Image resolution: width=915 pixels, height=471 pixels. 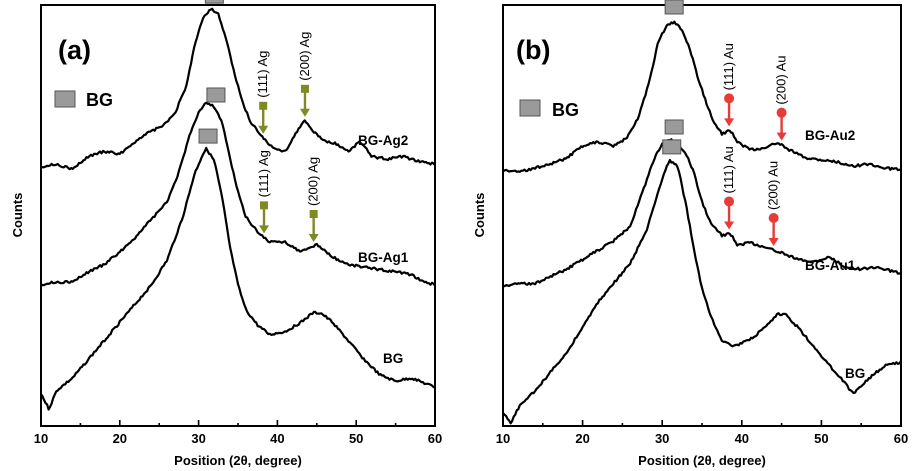 I want to click on panel-b-x-tick-label-40: 40, so click(x=742, y=438).